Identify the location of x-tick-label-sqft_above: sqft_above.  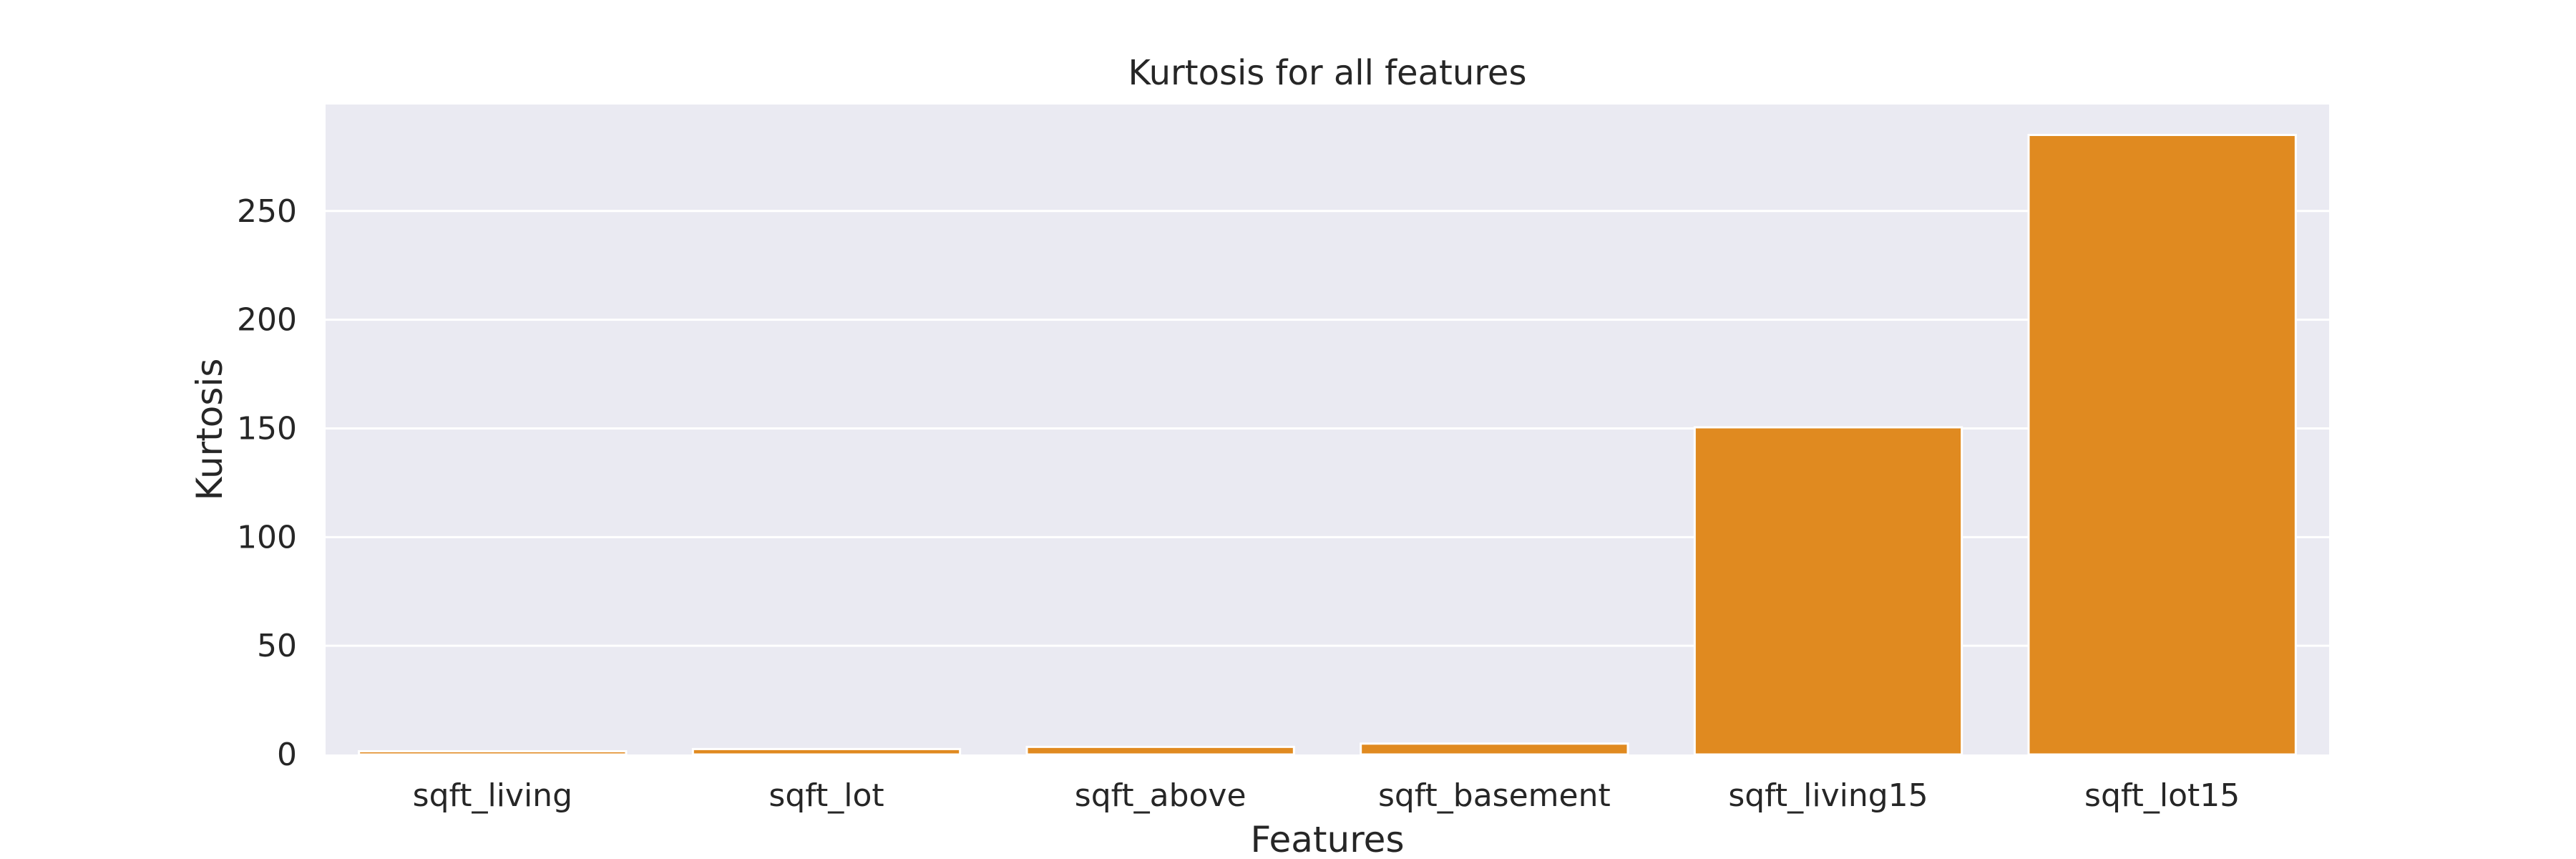
(1160, 795).